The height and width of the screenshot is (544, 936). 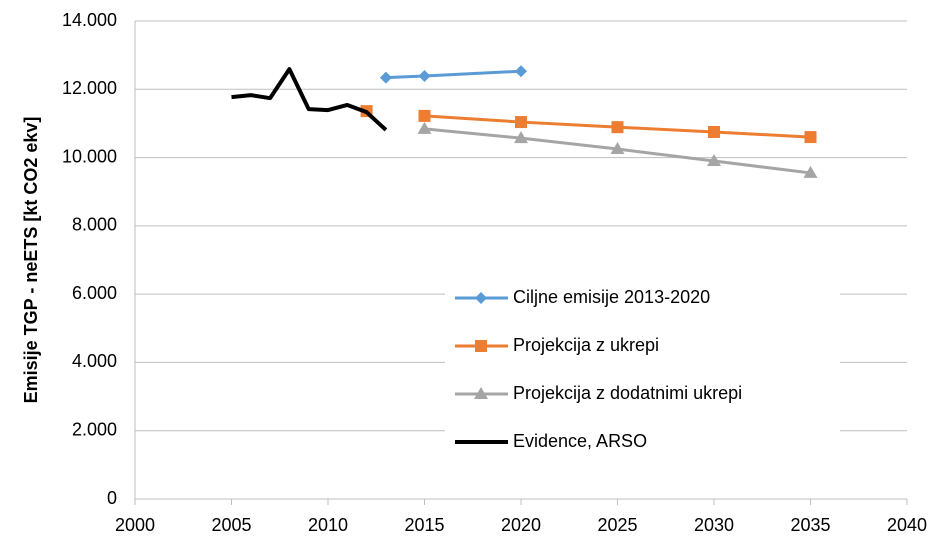 What do you see at coordinates (810, 525) in the screenshot?
I see `x-tick-label: 2035` at bounding box center [810, 525].